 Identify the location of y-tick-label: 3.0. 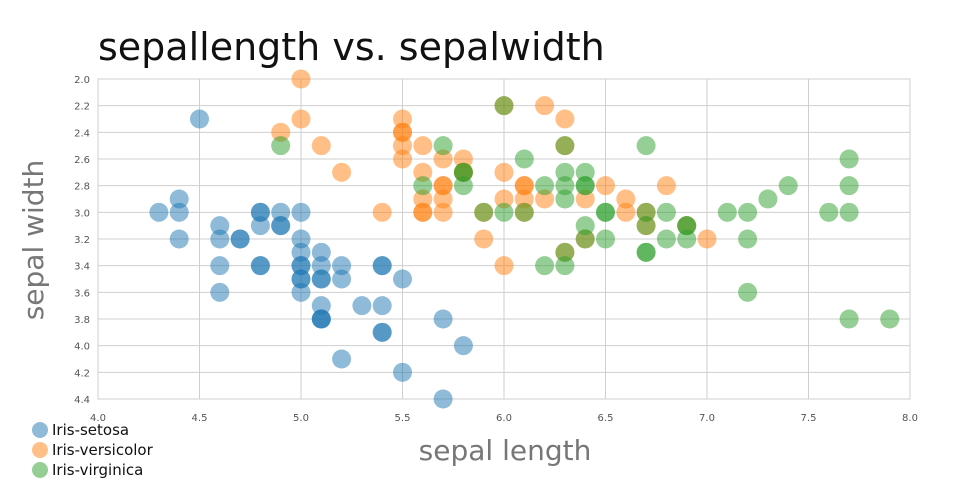
(82, 213).